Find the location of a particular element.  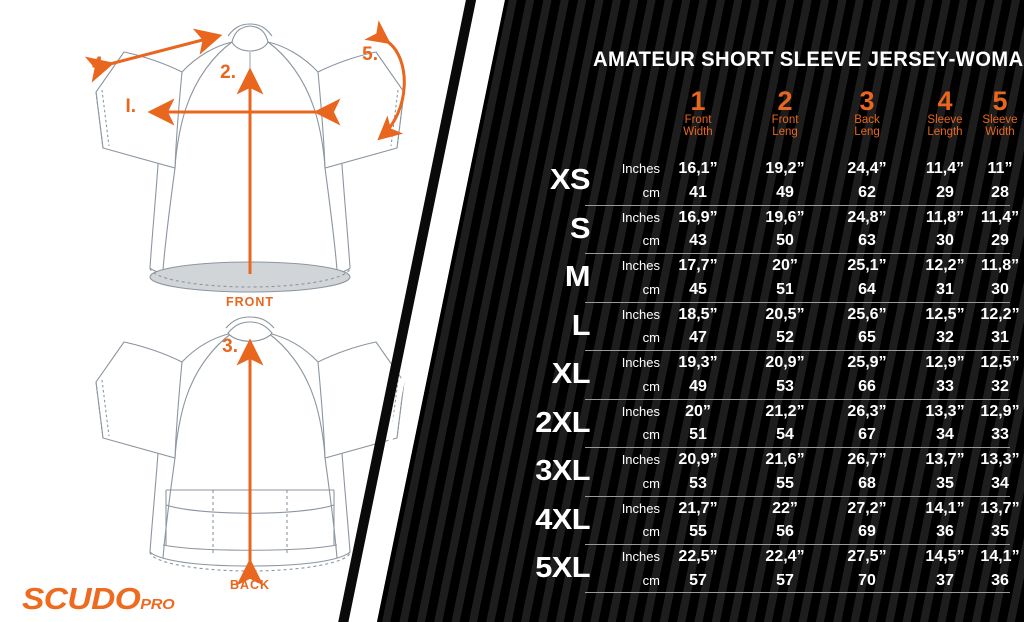

value-cm: 62 is located at coordinates (867, 192).